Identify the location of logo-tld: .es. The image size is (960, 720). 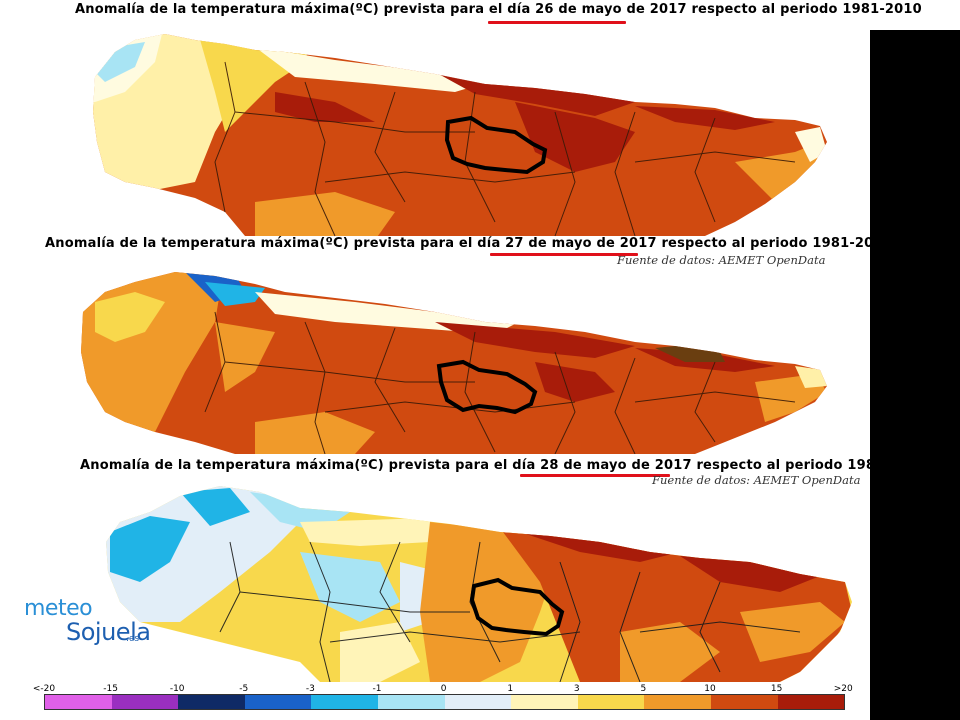
(133, 639).